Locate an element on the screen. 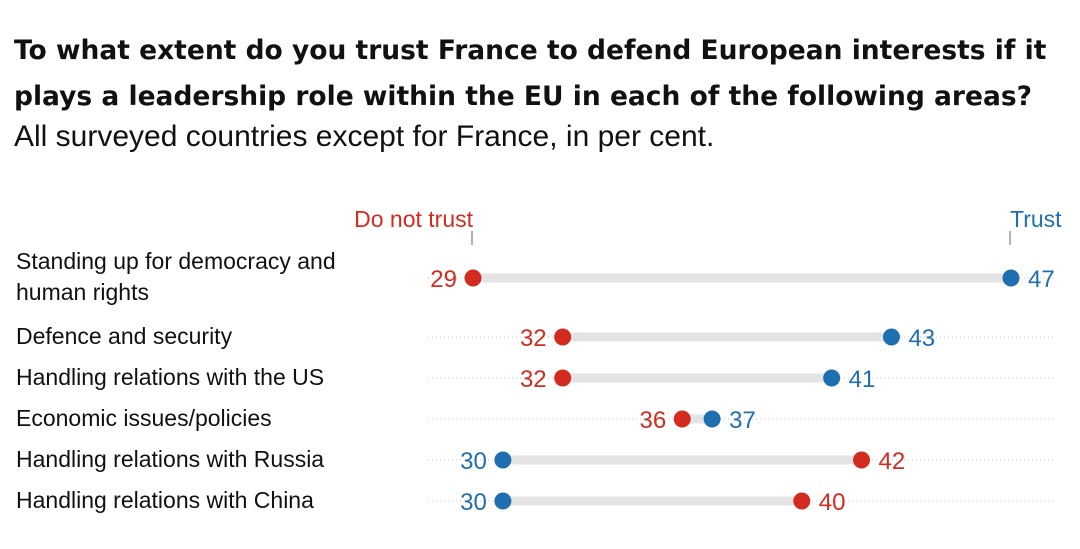  category-label: Handling relations with the US is located at coordinates (170, 377).